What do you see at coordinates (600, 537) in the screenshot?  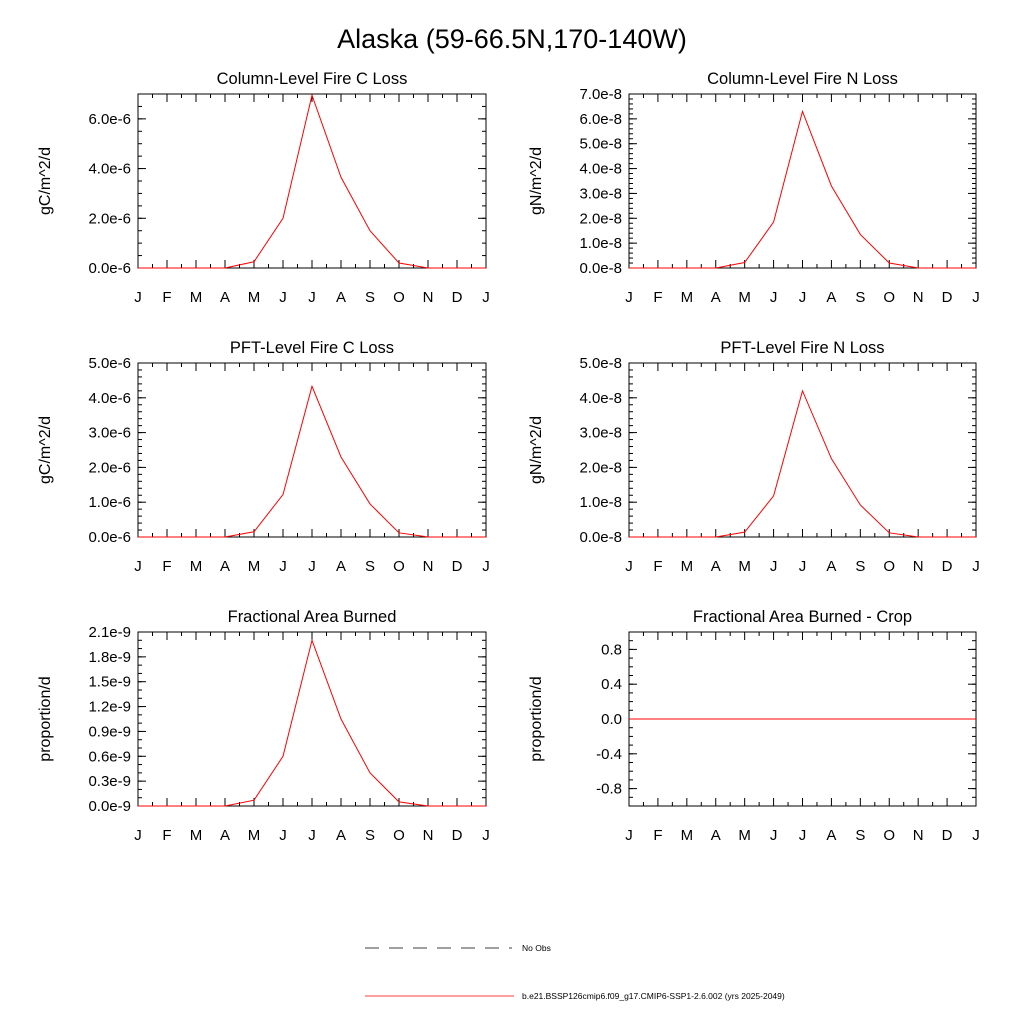 I see `y-tick-label: 0.0e-8` at bounding box center [600, 537].